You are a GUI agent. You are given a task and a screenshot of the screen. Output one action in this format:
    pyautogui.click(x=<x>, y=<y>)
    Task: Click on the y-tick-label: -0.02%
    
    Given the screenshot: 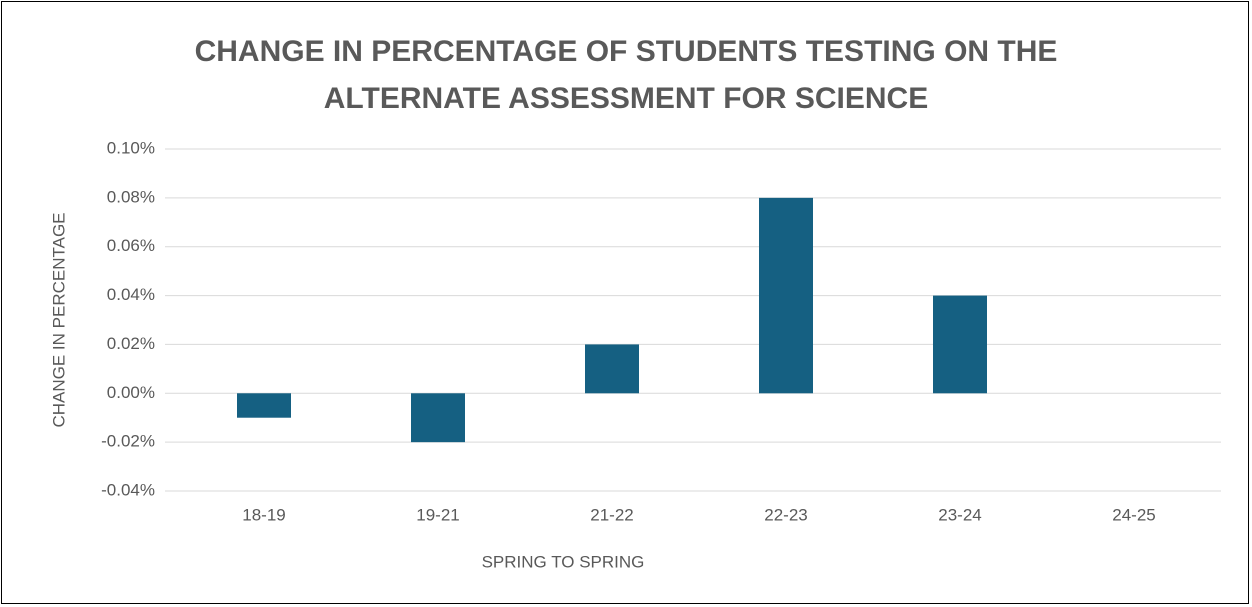 What is the action you would take?
    pyautogui.click(x=128, y=441)
    